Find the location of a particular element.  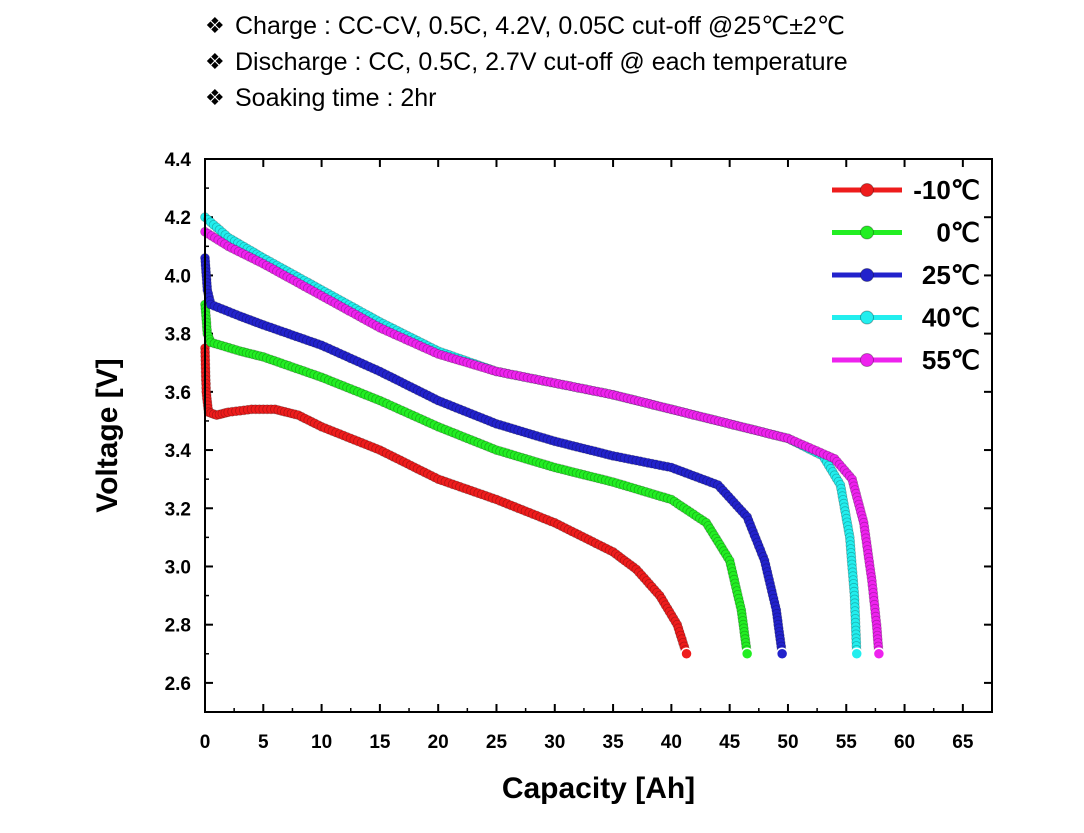

x-tick-label: 35 is located at coordinates (614, 742).